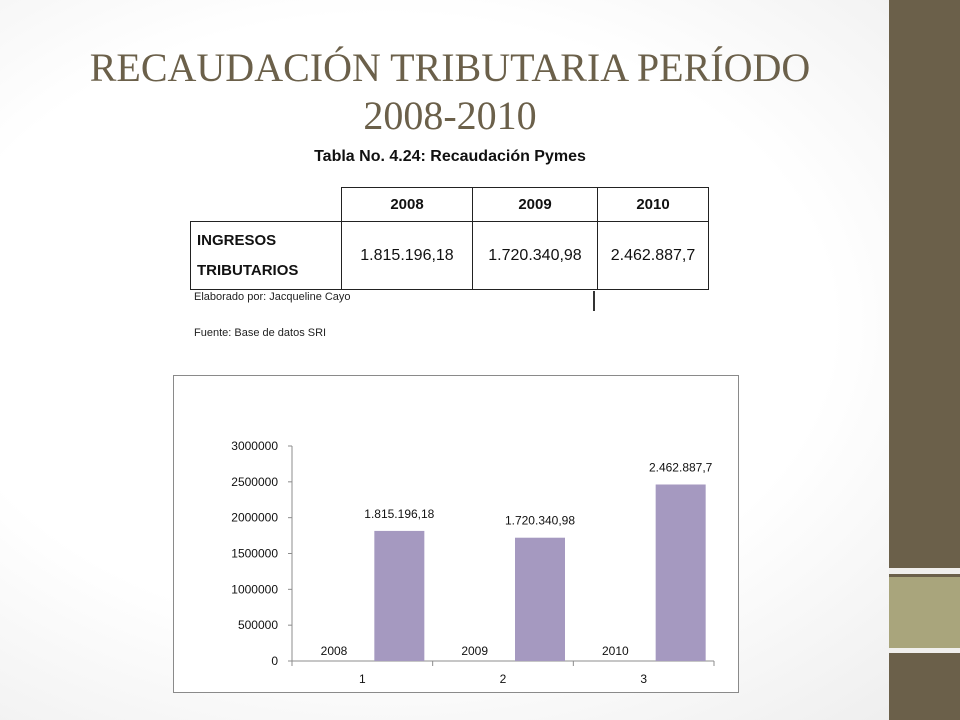  Describe the element at coordinates (260, 333) in the screenshot. I see `credit-source: Fuente: Base de datos SRI` at that location.